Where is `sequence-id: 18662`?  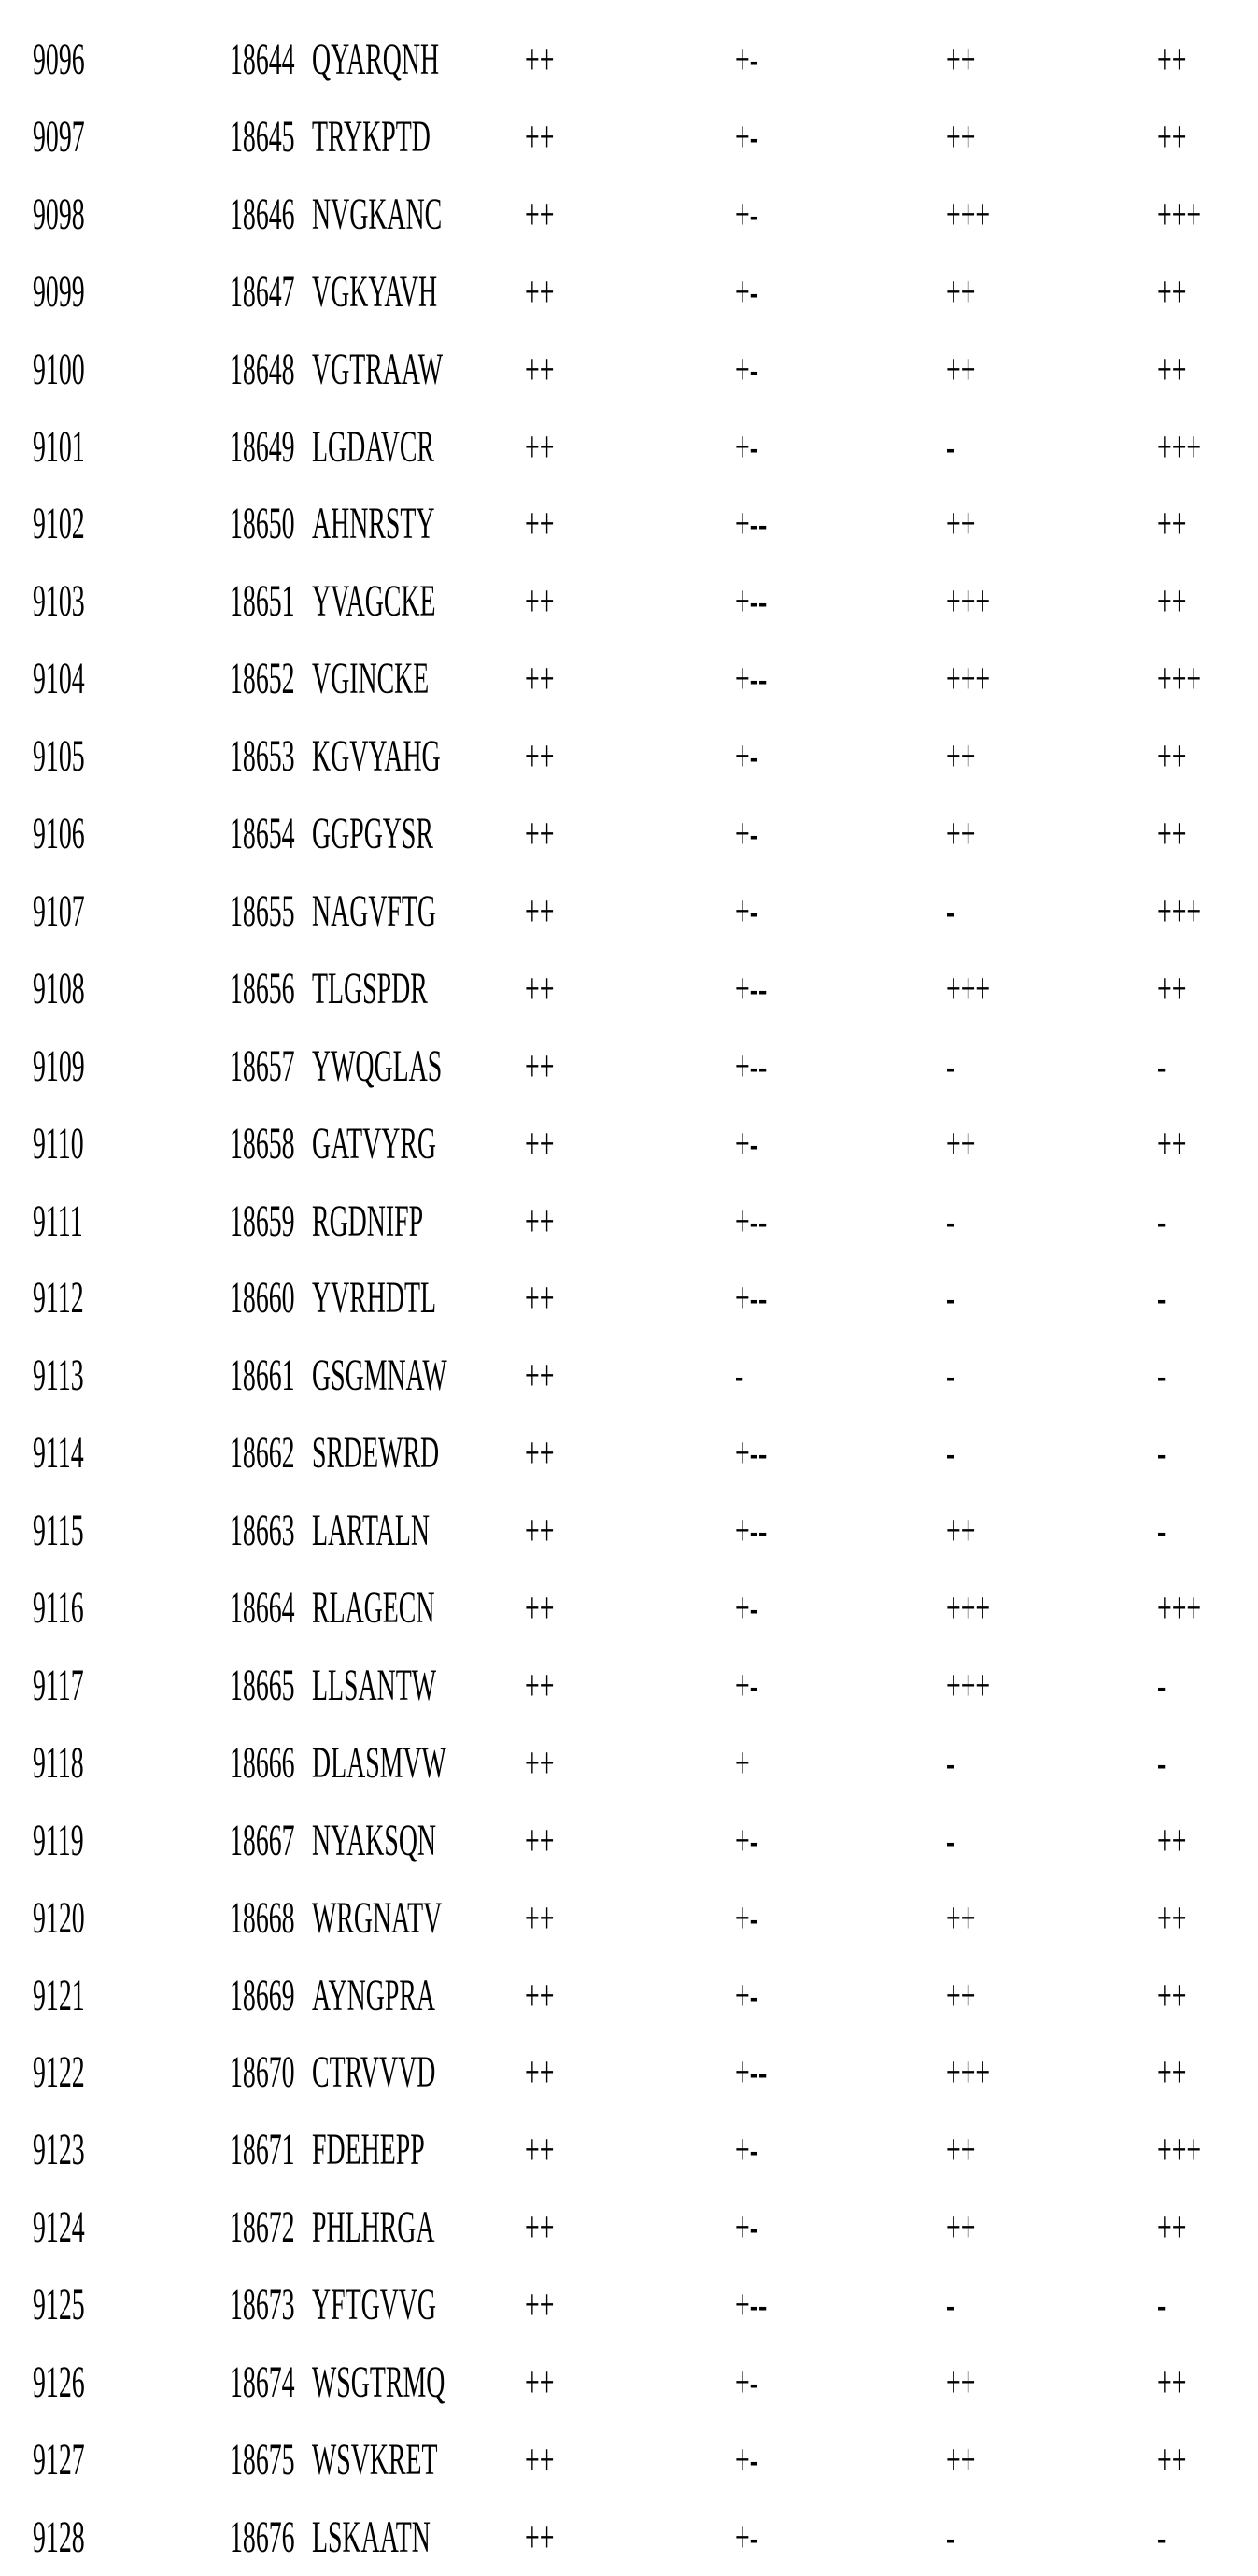 sequence-id: 18662 is located at coordinates (262, 1453).